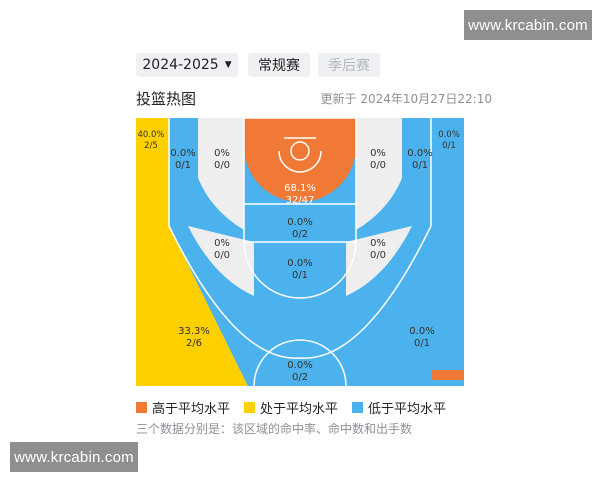 The width and height of the screenshot is (600, 480). I want to click on zone-left-elbow, so click(221, 261).